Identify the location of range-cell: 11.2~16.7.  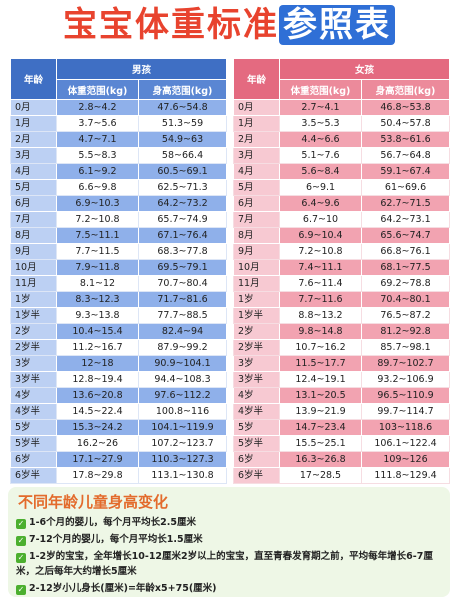
(97, 347).